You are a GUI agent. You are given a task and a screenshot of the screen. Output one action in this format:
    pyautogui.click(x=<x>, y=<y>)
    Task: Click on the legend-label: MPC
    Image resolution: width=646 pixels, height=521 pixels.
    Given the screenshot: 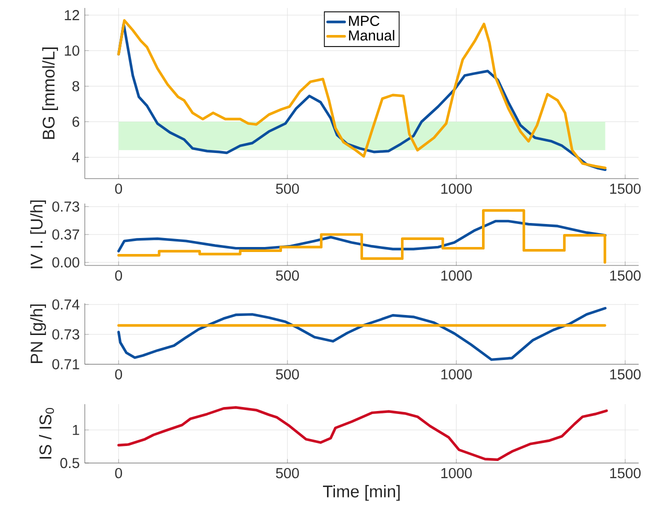 What is the action you would take?
    pyautogui.click(x=364, y=21)
    